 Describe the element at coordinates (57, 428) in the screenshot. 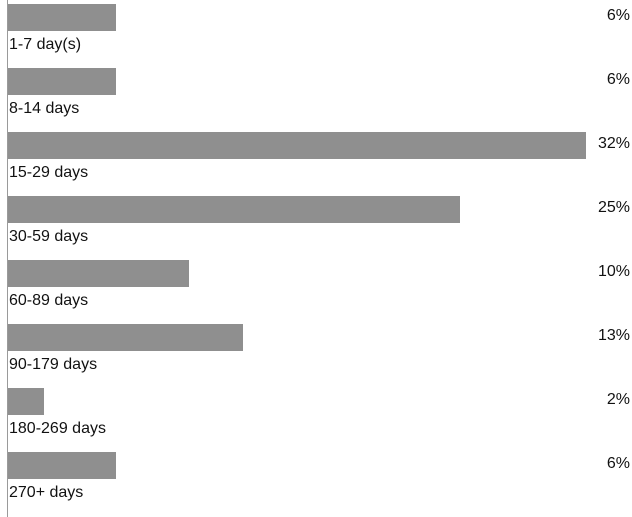

I see `category-label: 180-269 days` at that location.